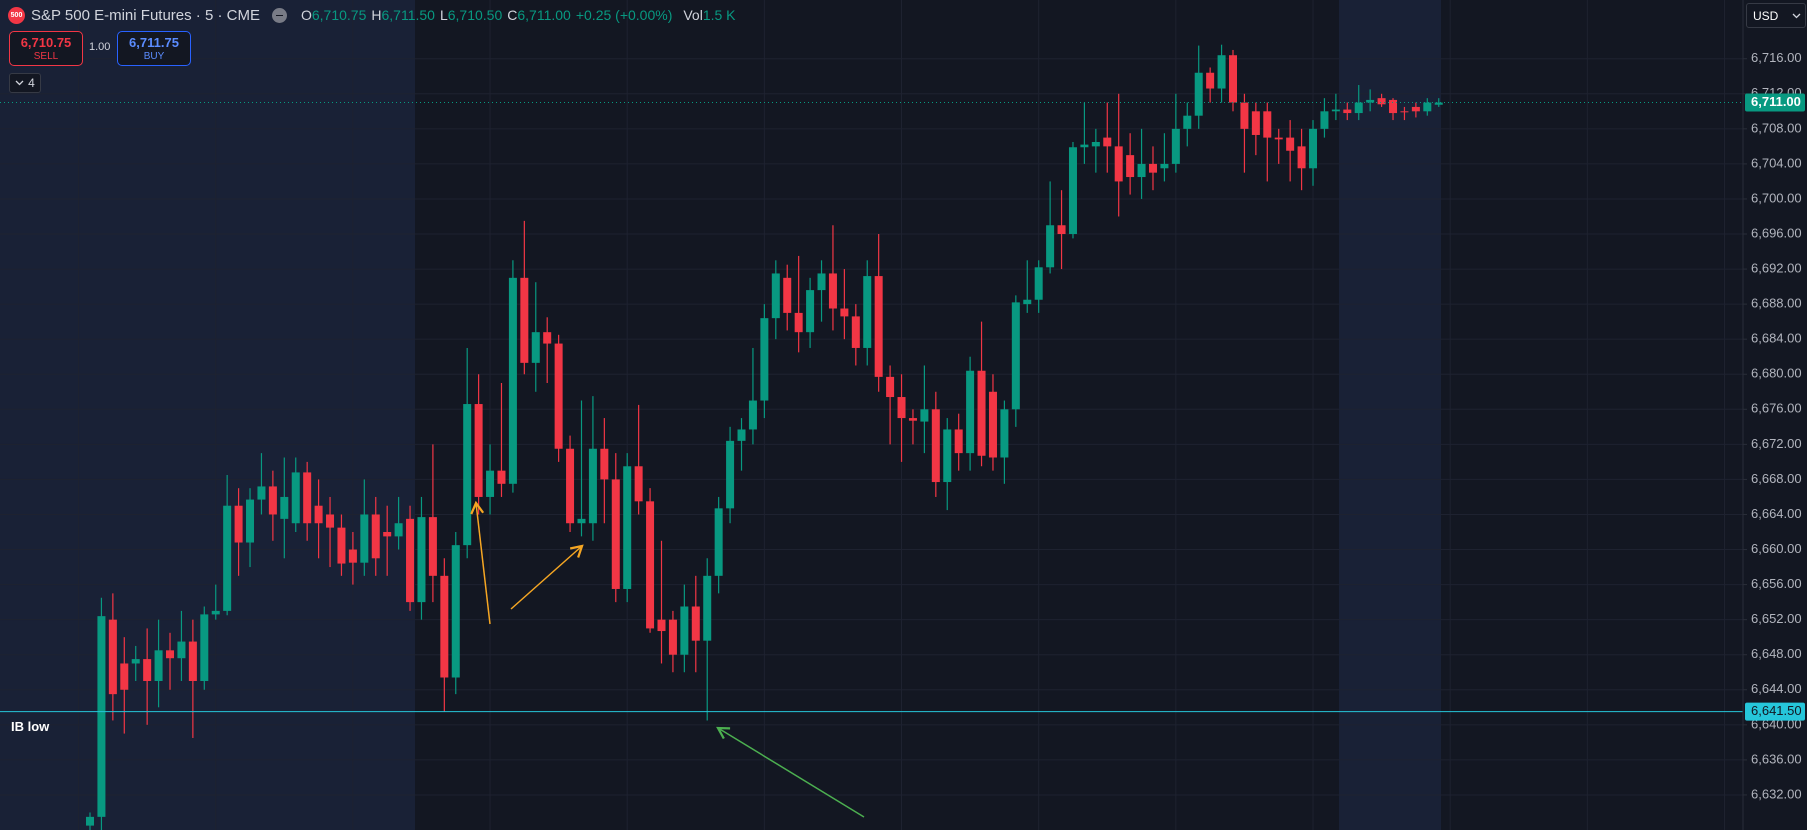 Image resolution: width=1807 pixels, height=830 pixels. What do you see at coordinates (306, 15) in the screenshot?
I see `ohlc-key: O` at bounding box center [306, 15].